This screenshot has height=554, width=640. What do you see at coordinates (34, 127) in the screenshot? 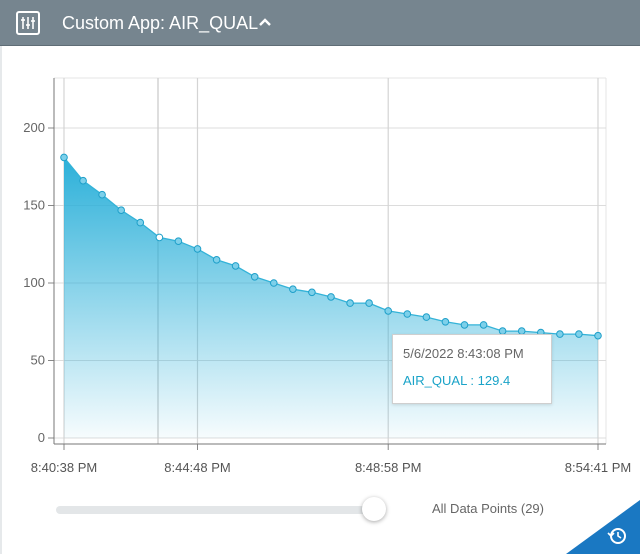
I see `y-tick-label: 200` at bounding box center [34, 127].